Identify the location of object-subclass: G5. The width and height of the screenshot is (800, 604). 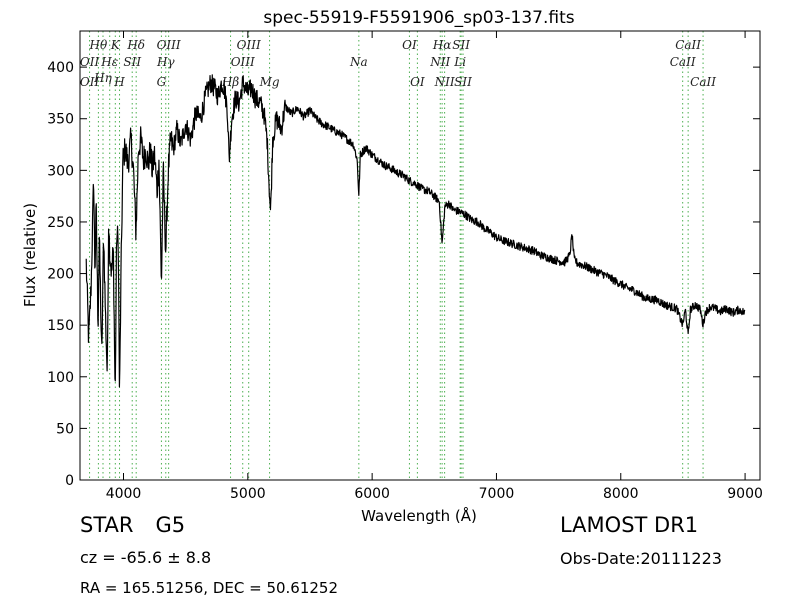
(170, 525).